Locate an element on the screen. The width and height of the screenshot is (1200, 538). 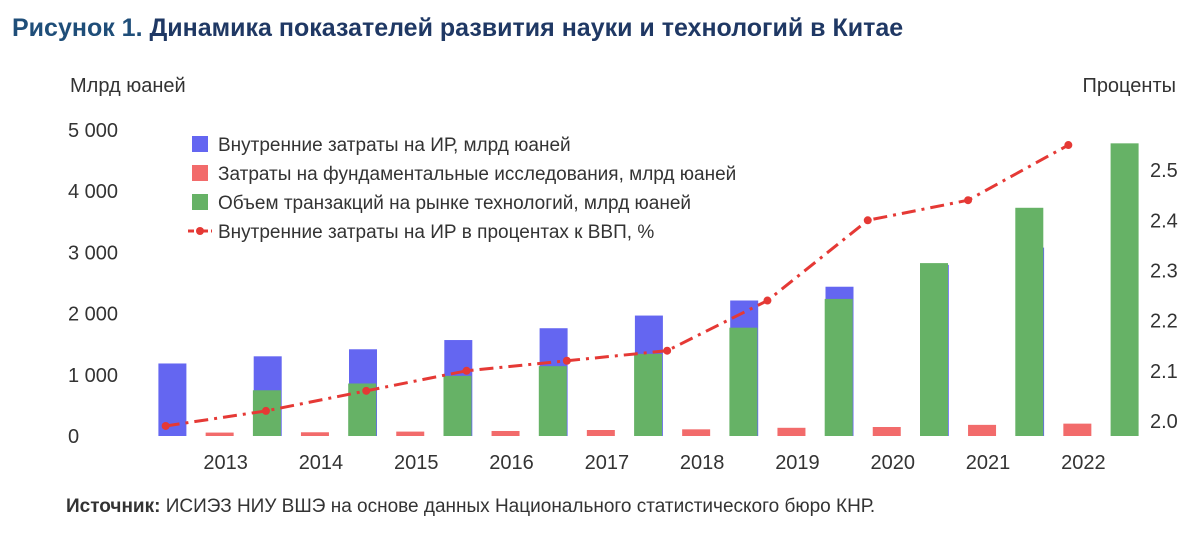
x-tick-label: 2013 is located at coordinates (225, 463).